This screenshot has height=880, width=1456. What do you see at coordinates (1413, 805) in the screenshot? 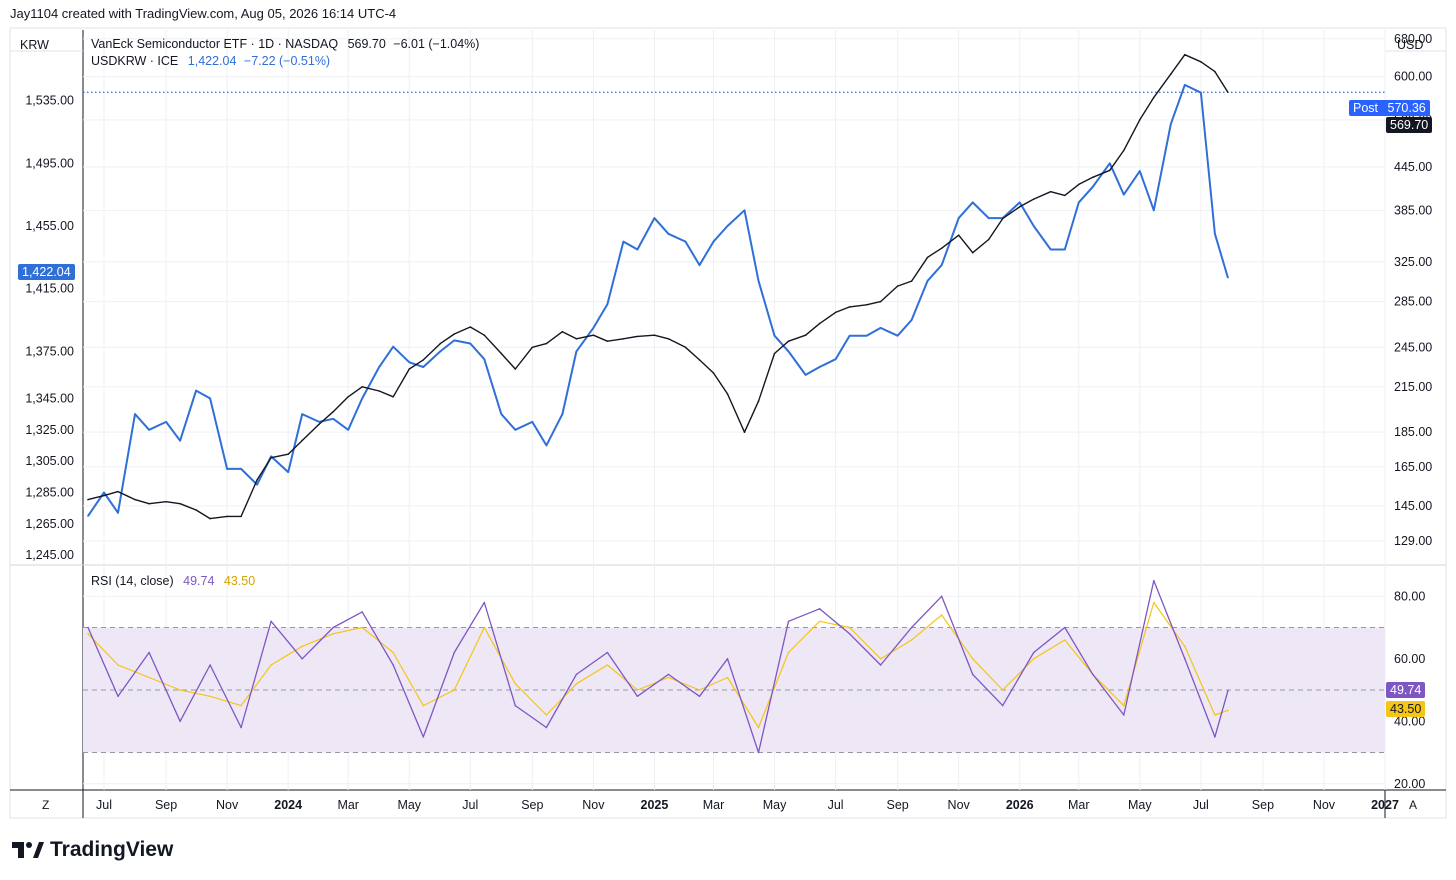
I see `auto-scale-button: A` at bounding box center [1413, 805].